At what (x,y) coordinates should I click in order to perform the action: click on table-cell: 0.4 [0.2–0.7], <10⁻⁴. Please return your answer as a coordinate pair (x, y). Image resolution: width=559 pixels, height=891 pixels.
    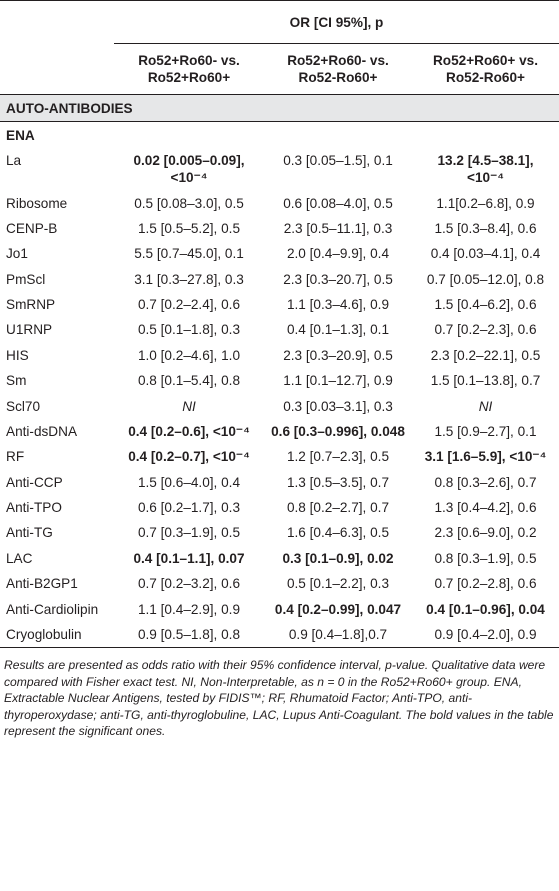
    Looking at the image, I should click on (189, 457).